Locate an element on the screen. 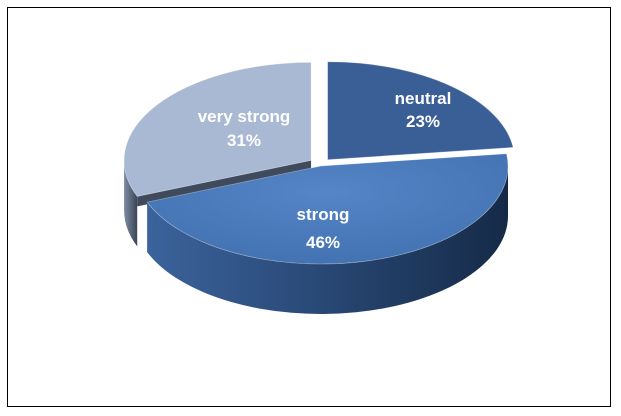  slice-cutface-very-strong is located at coordinates (224, 183).